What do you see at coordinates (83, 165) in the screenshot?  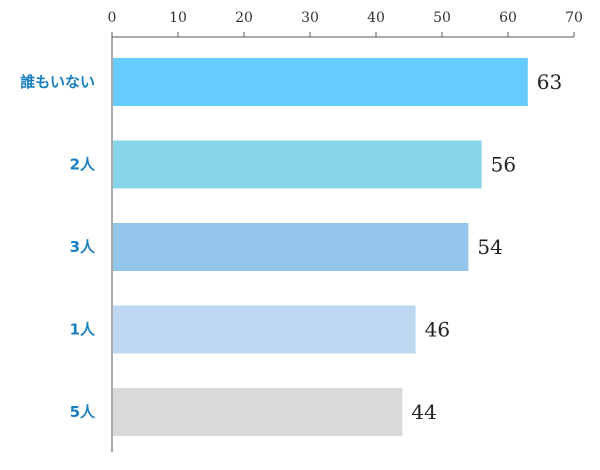 I see `category-label: 2人` at bounding box center [83, 165].